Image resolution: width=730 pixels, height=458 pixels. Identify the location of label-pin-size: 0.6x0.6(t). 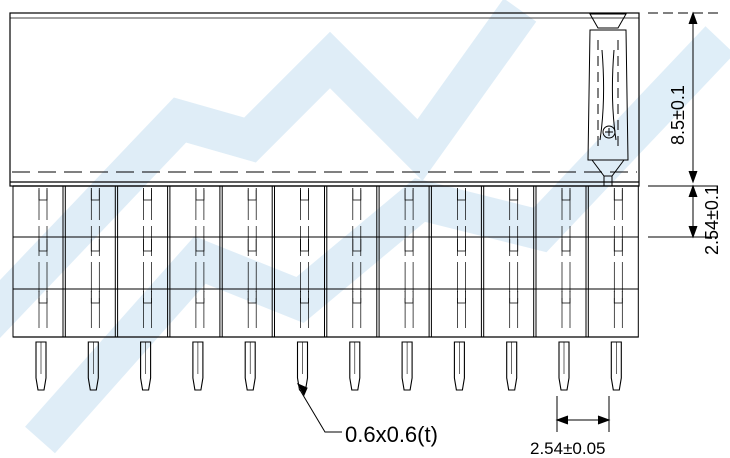
(391, 434).